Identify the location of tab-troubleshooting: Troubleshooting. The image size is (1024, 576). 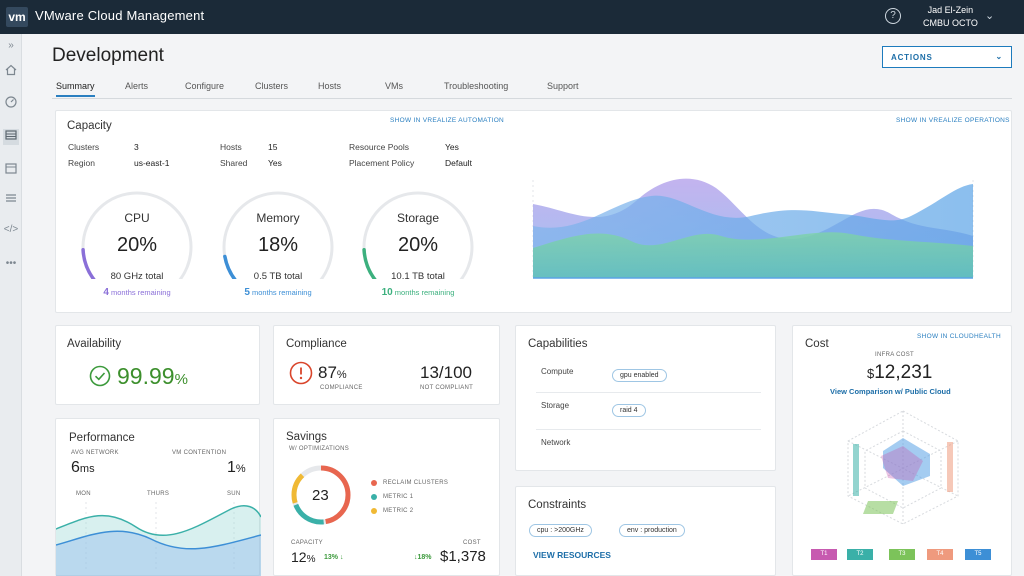
(476, 86).